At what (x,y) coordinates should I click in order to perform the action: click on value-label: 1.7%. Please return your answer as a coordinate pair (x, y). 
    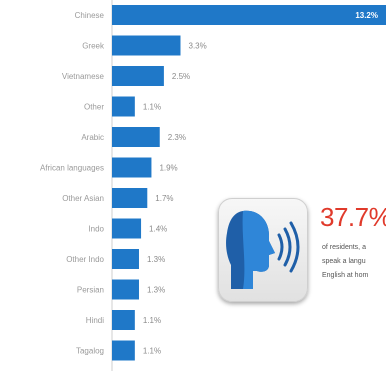
    Looking at the image, I should click on (164, 198).